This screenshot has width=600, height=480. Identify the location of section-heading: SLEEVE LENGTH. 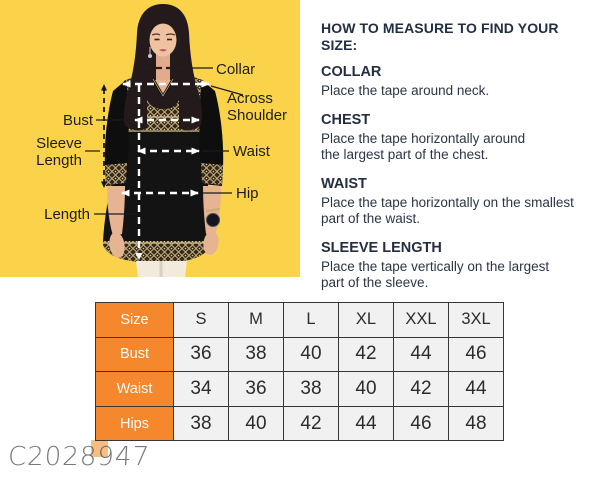
(381, 248).